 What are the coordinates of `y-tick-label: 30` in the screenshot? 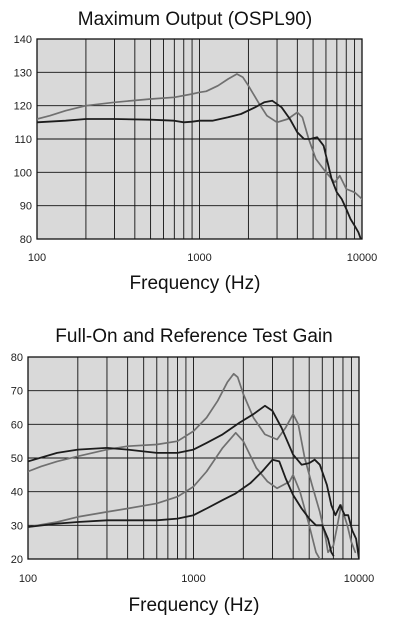 It's located at (17, 526).